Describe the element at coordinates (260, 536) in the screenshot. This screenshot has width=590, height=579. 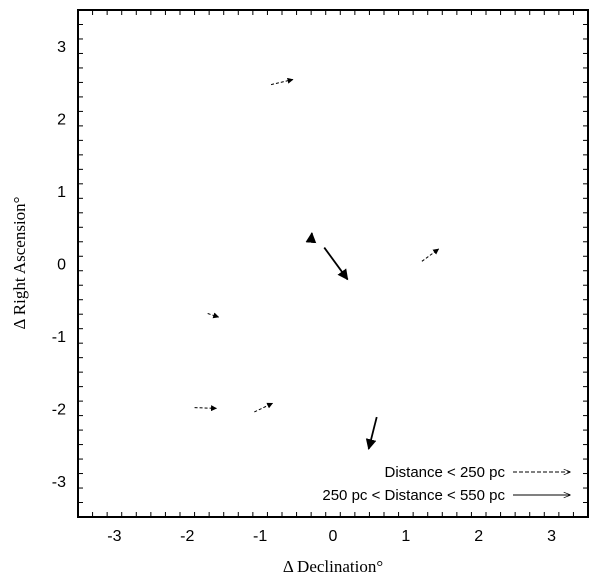
I see `x-tick-label: -1` at that location.